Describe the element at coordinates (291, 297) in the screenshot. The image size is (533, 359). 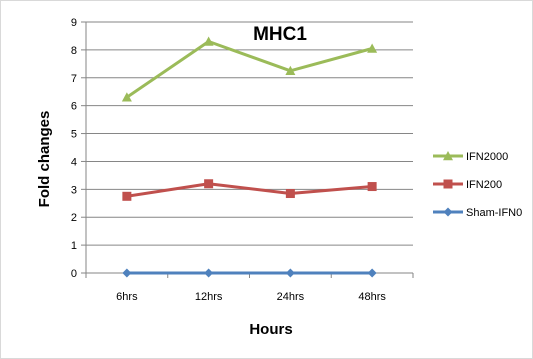
I see `x-tick-label: 24hrs` at that location.